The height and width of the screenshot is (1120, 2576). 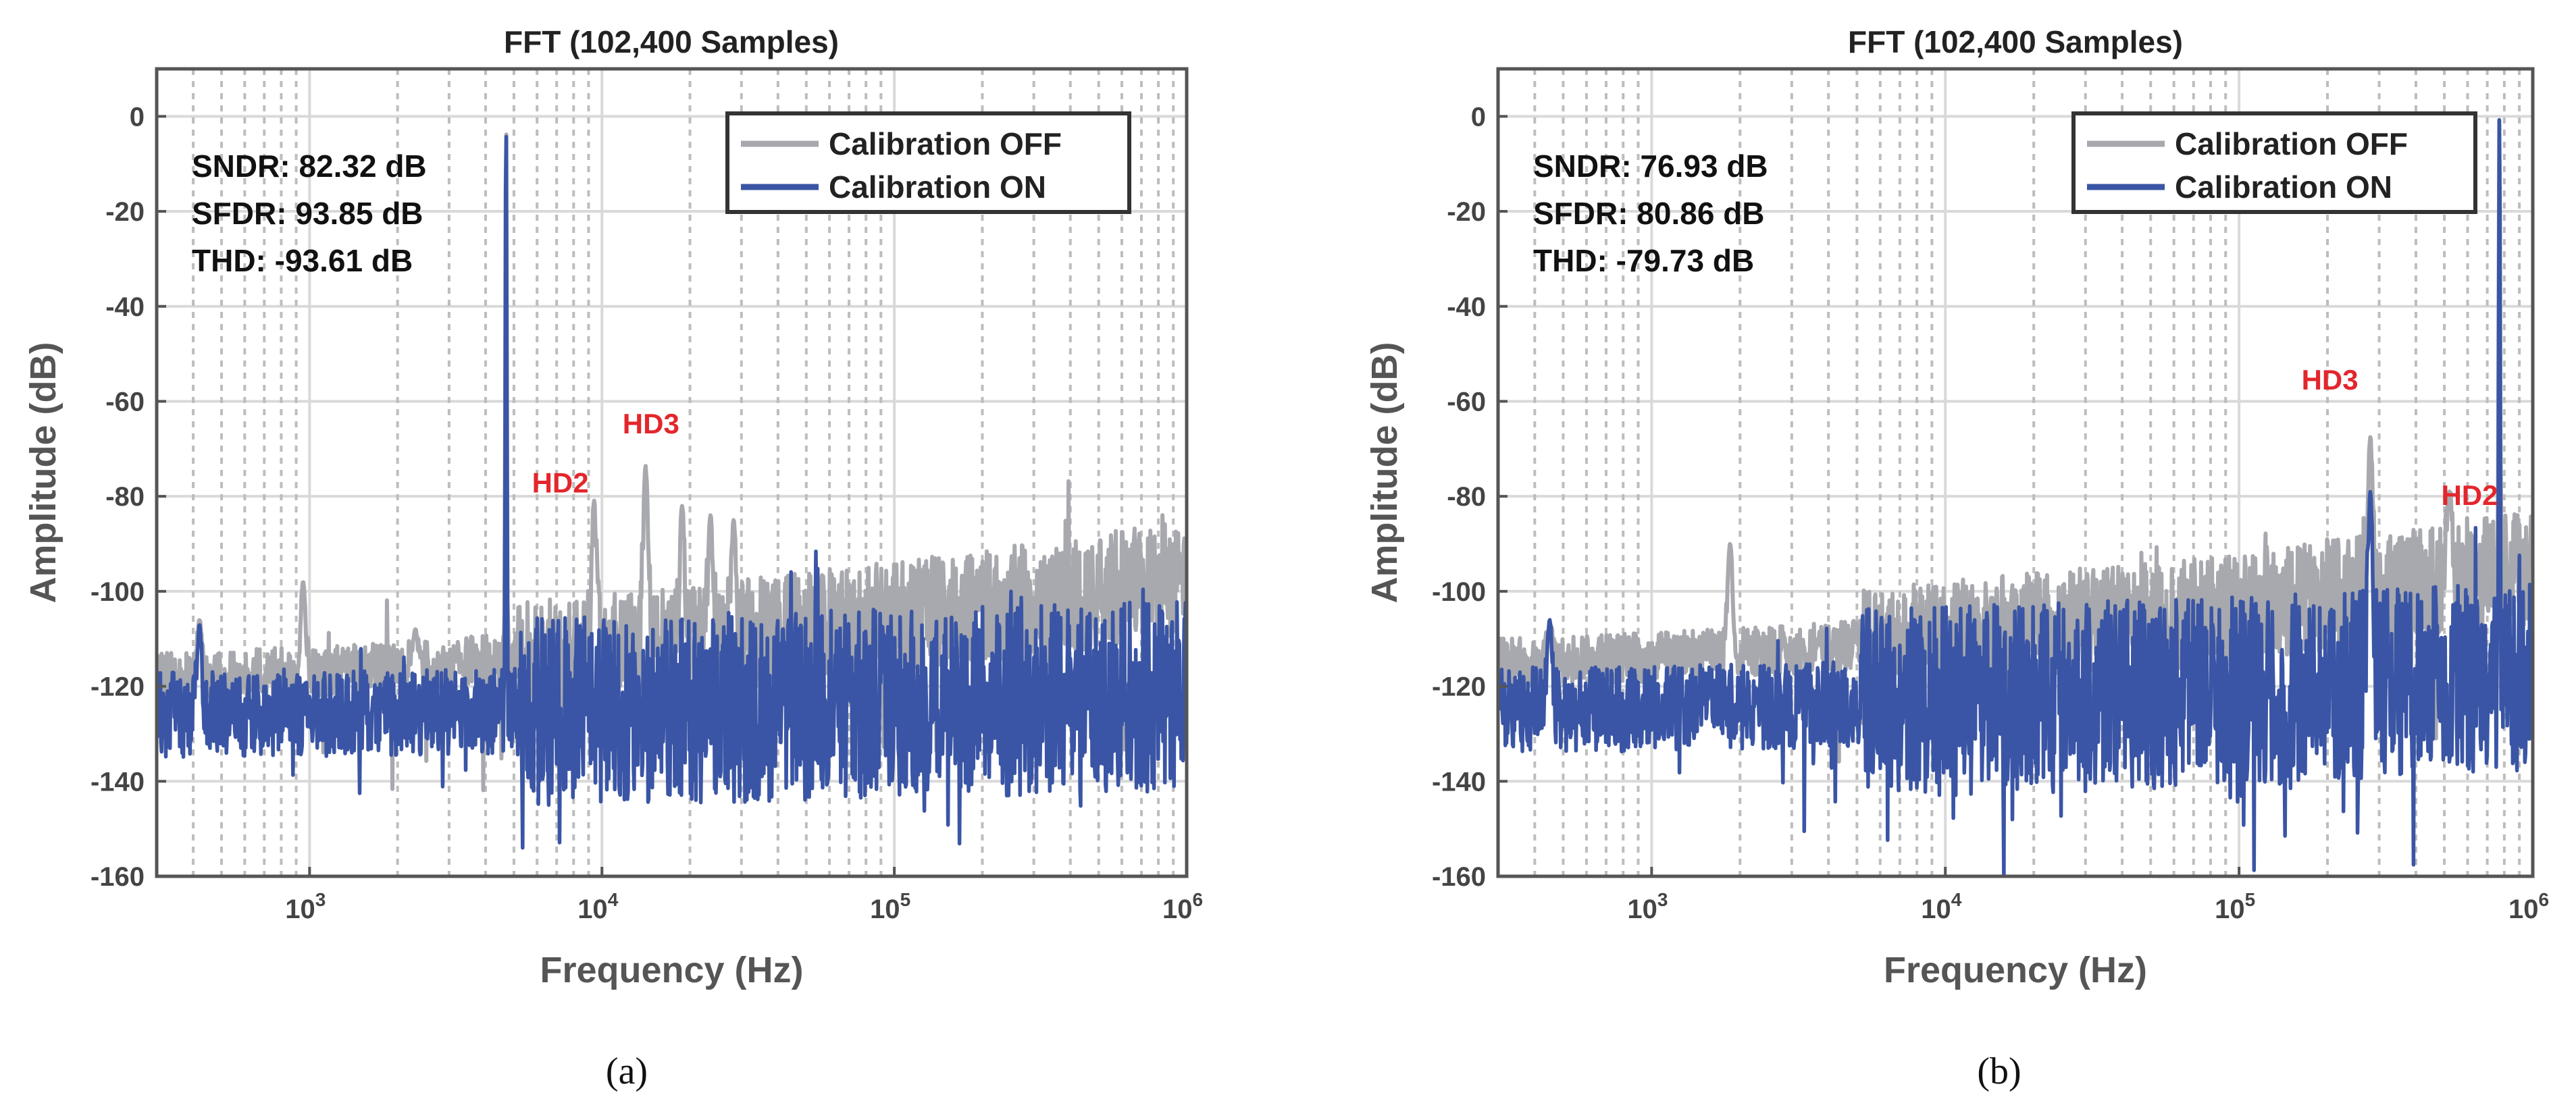 What do you see at coordinates (627, 1071) in the screenshot?
I see `figure-caption: (a)` at bounding box center [627, 1071].